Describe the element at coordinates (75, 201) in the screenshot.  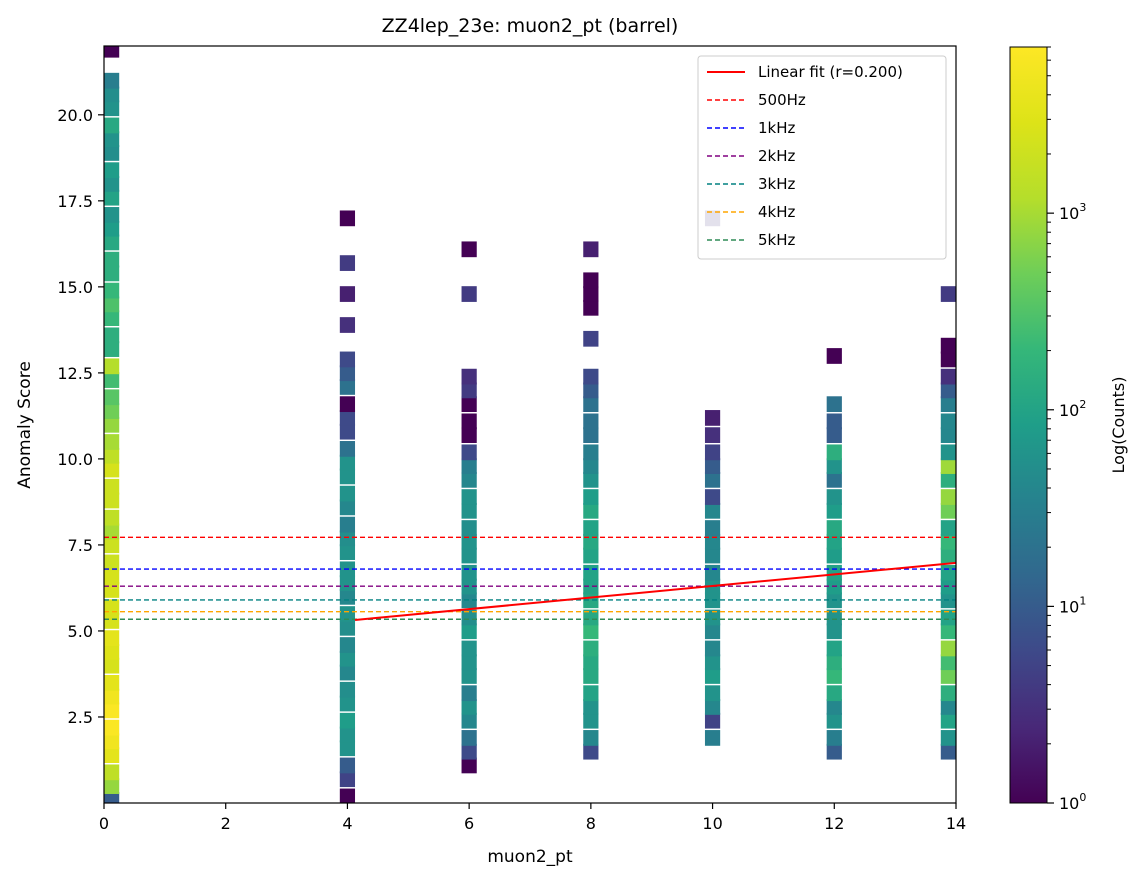
I see `y-tick-label: 17.5` at that location.